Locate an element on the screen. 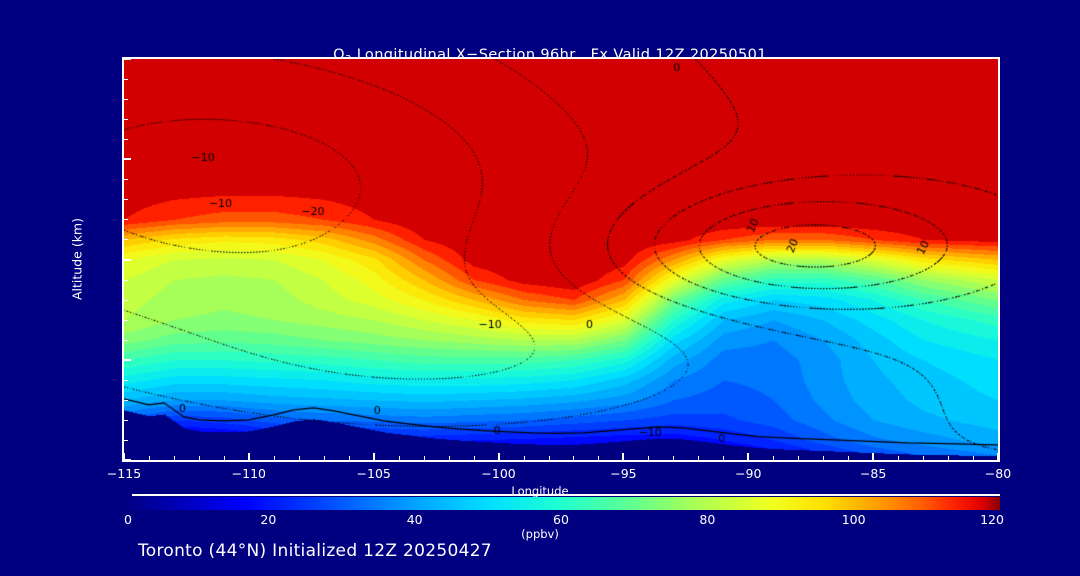  colorbar-top-rule is located at coordinates (566, 495).